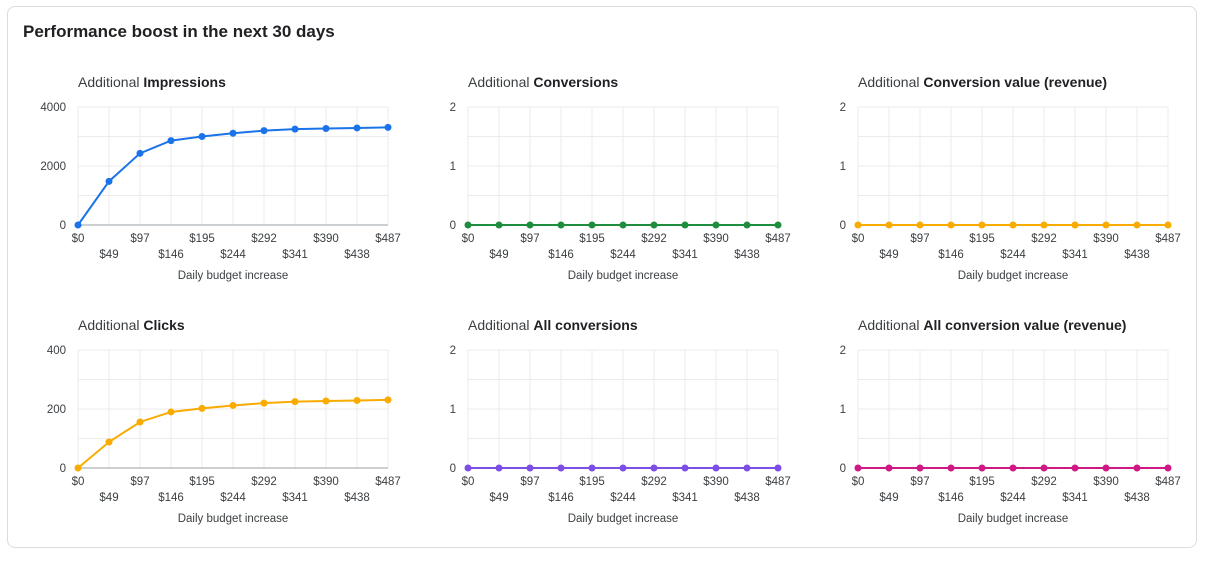 This screenshot has width=1213, height=561. I want to click on y-tick-label: 1, so click(453, 167).